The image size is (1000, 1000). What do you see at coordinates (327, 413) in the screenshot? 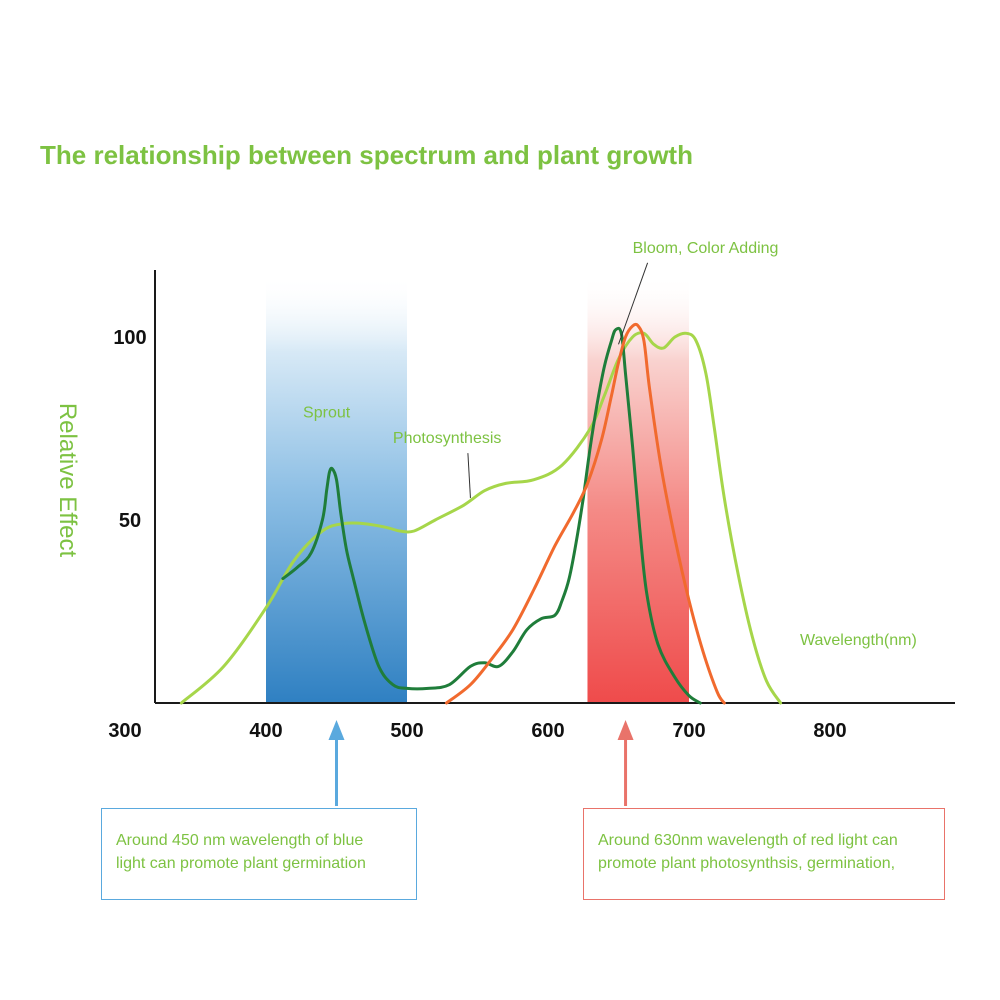
I see `sprout-label: Sprout` at bounding box center [327, 413].